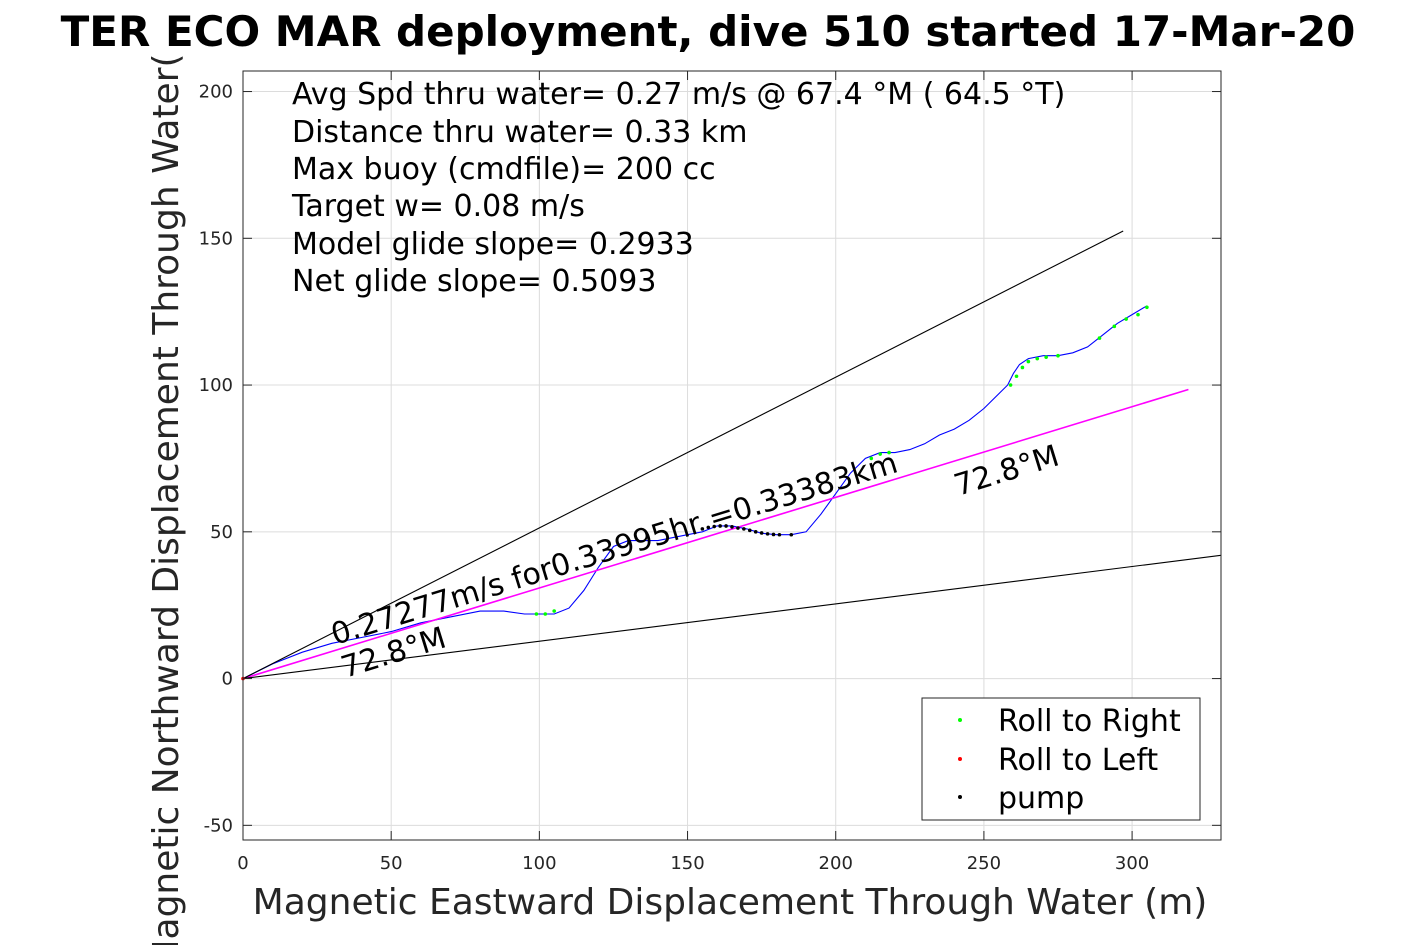 This screenshot has height=945, width=1417. I want to click on y-tick-label: 100, so click(216, 385).